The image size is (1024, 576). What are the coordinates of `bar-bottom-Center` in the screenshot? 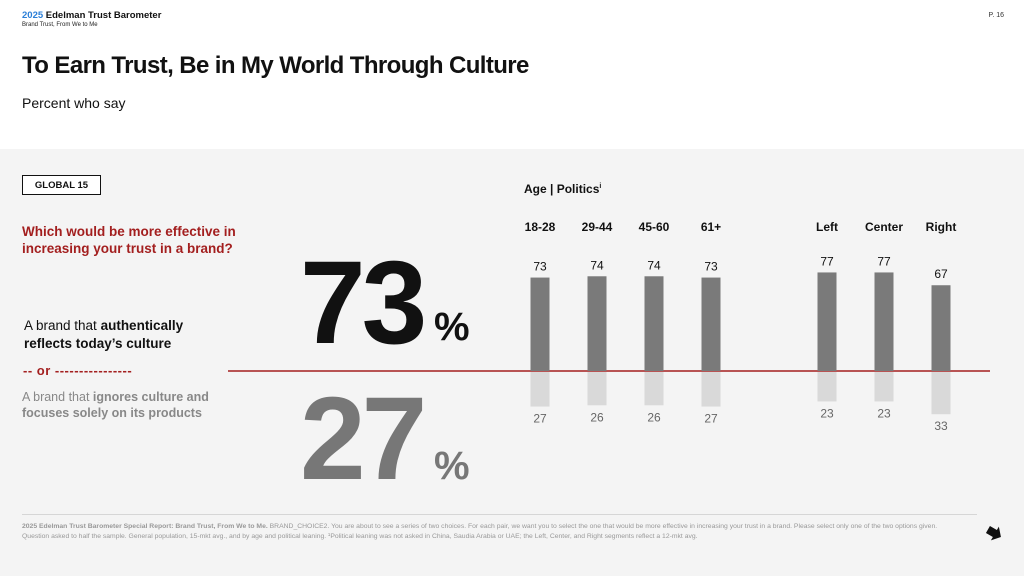 It's located at (884, 387).